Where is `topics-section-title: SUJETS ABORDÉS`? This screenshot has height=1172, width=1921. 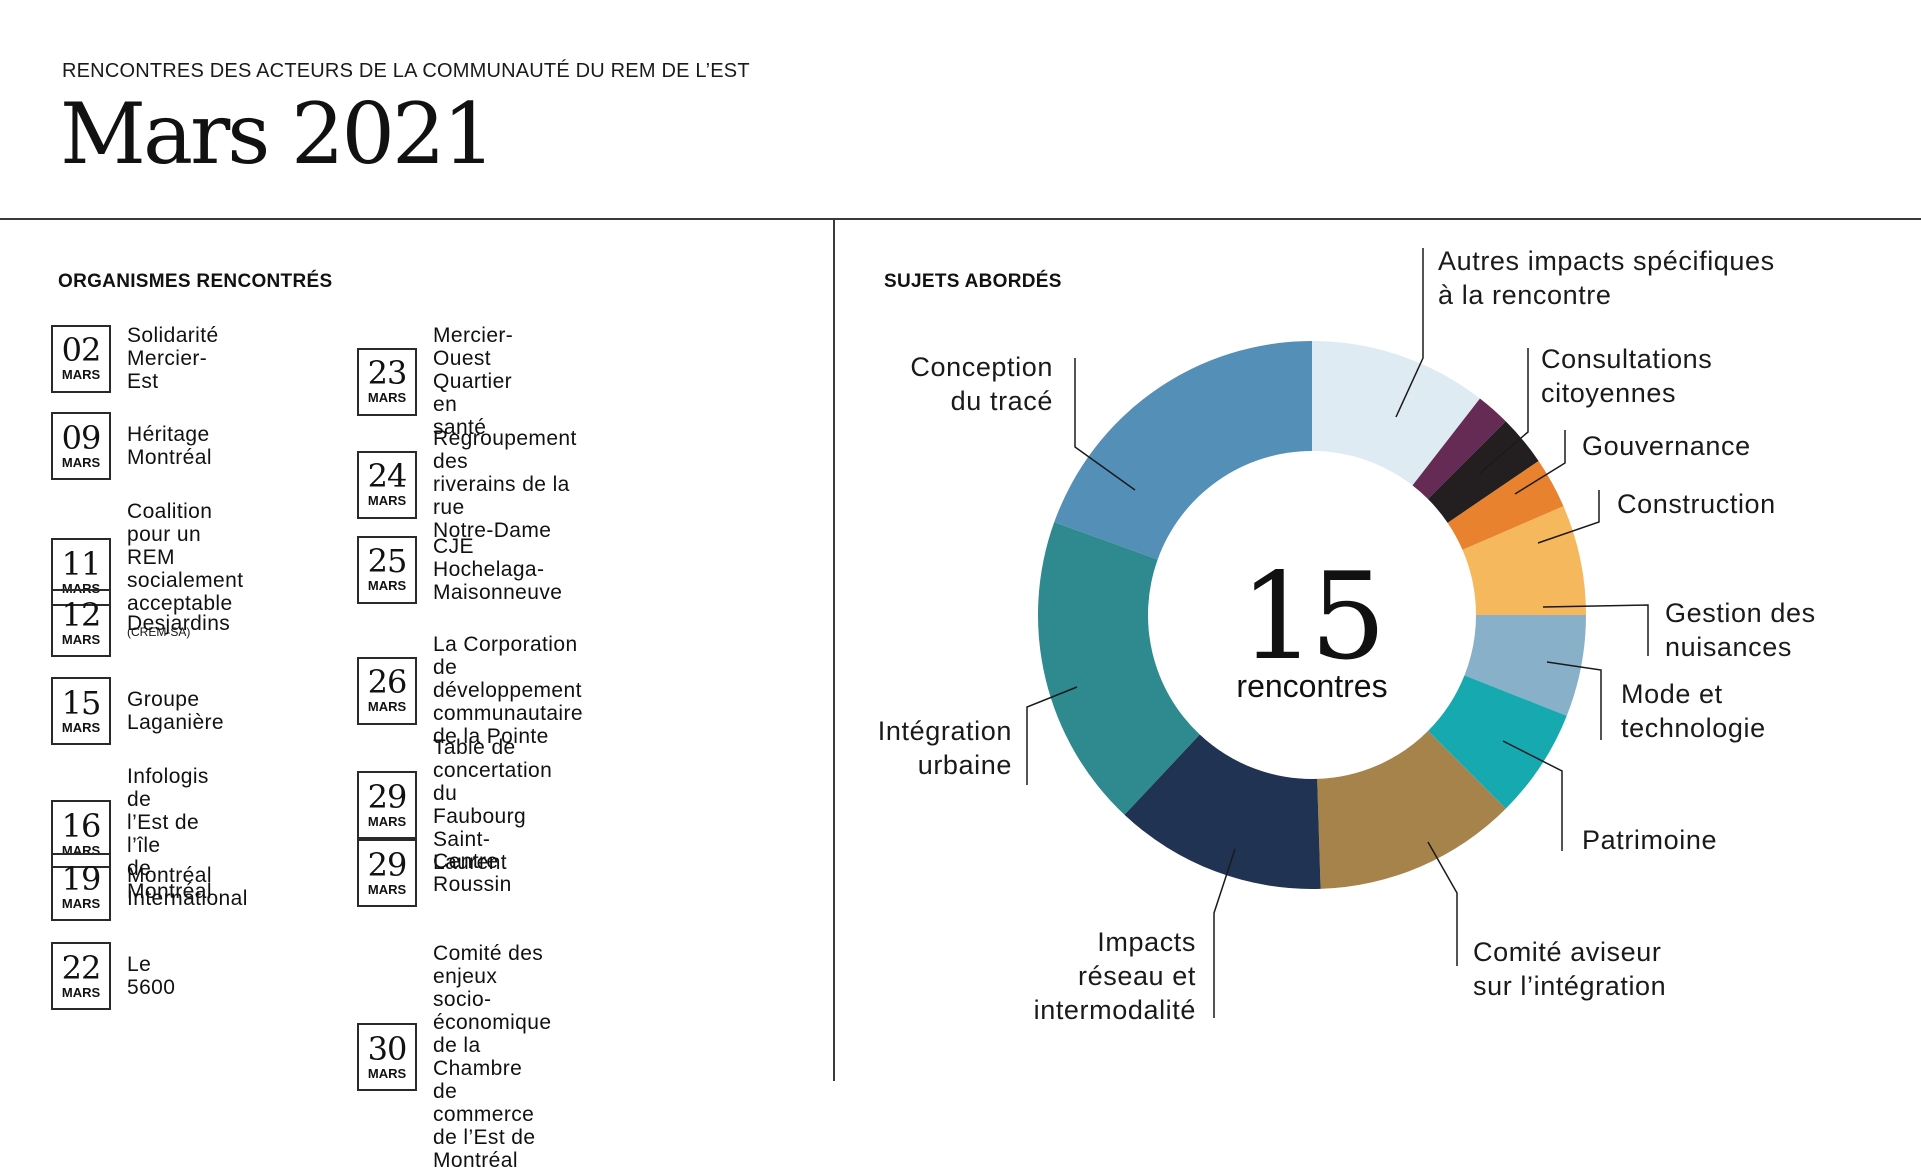
topics-section-title: SUJETS ABORDÉS is located at coordinates (973, 281).